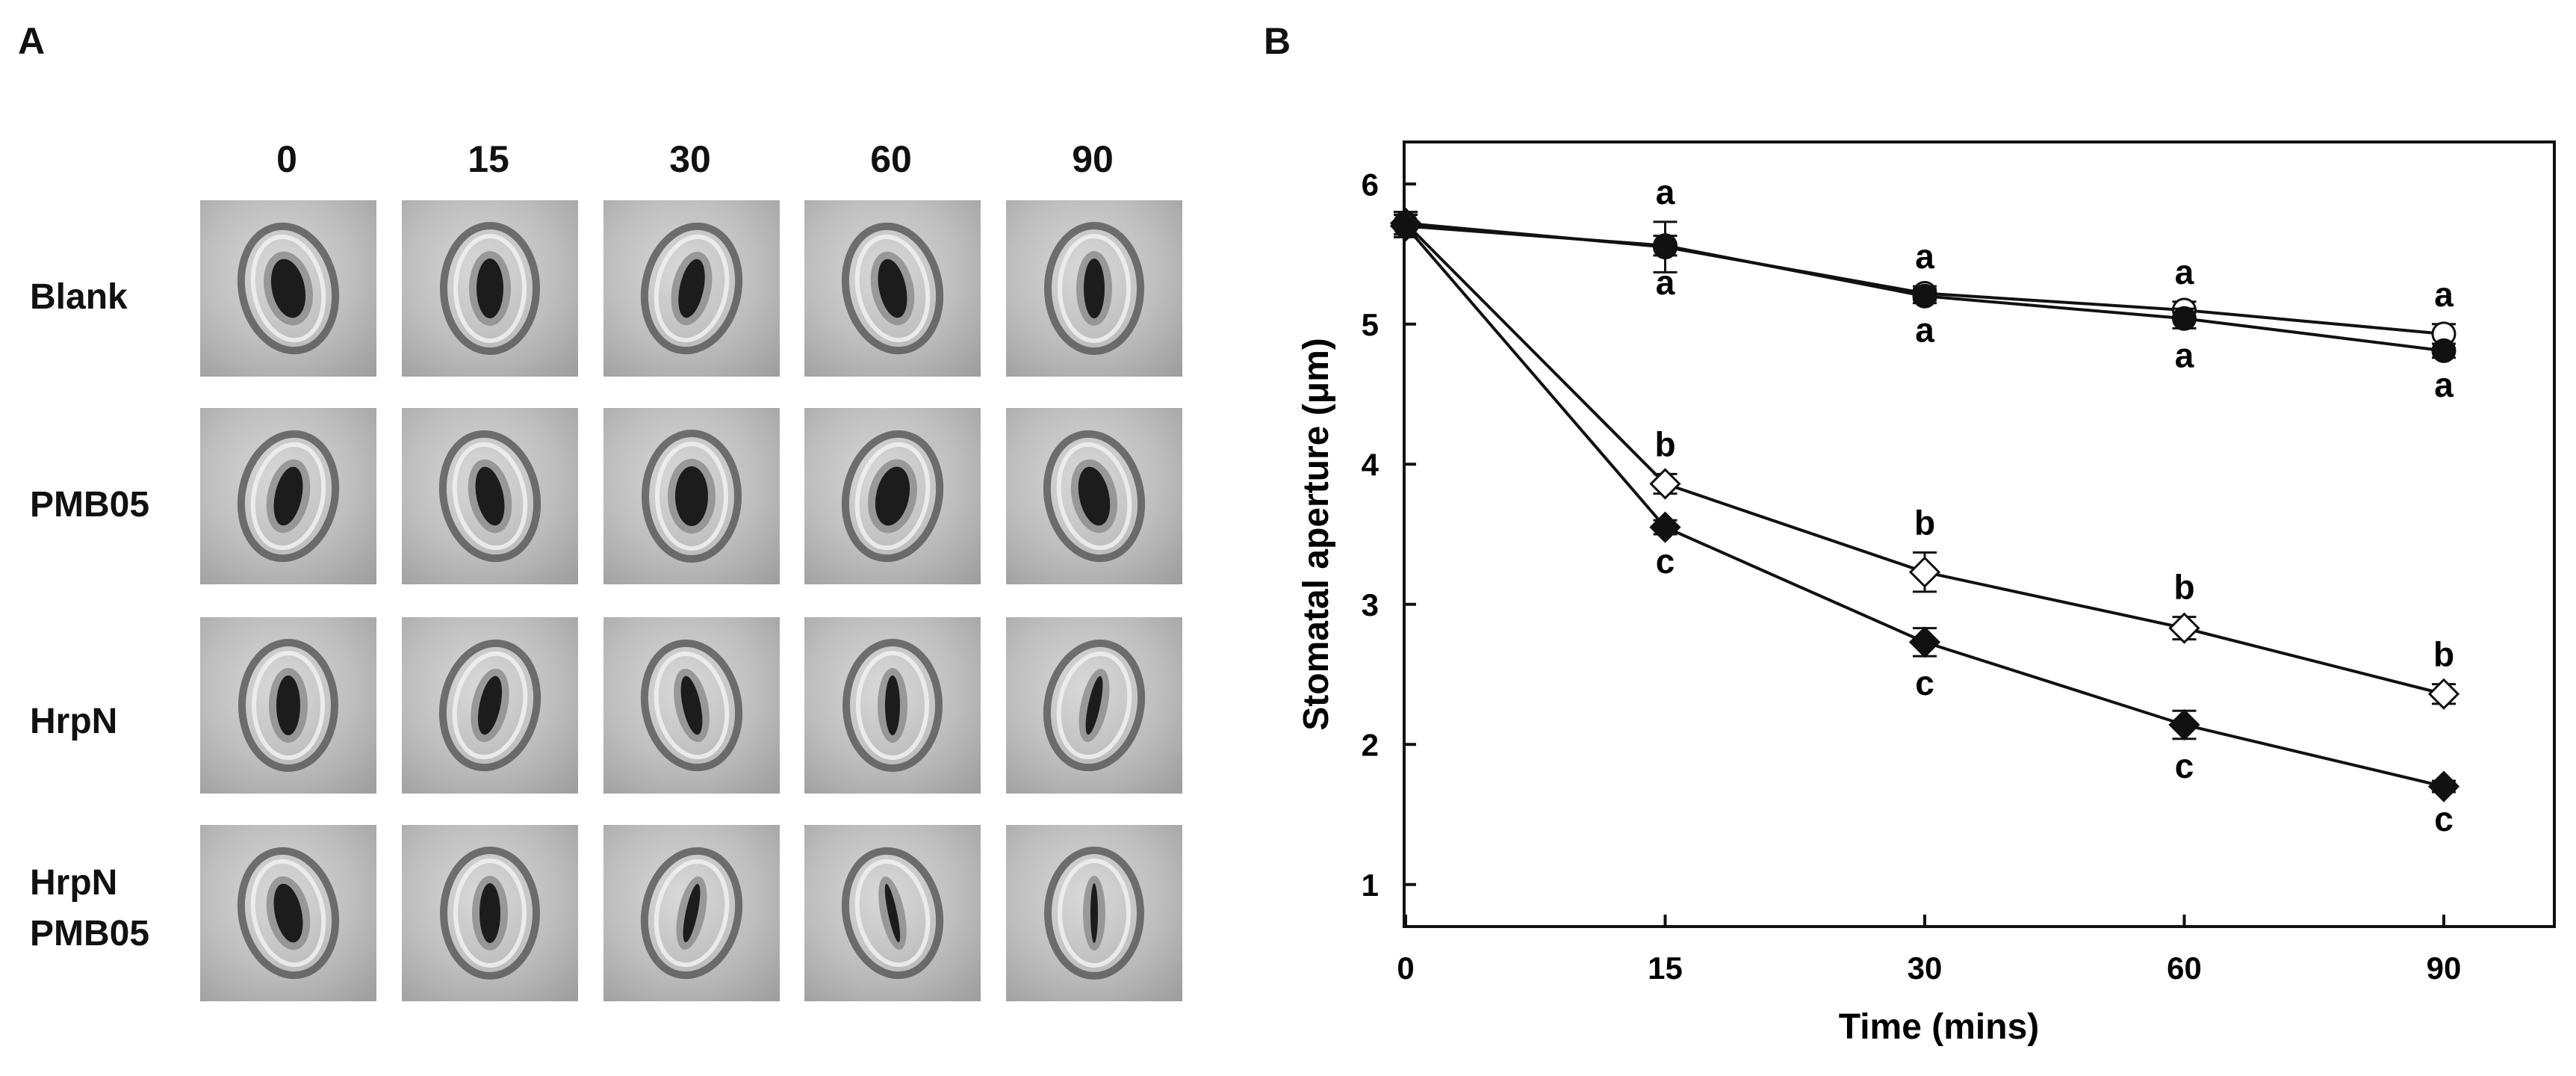  Describe the element at coordinates (1316, 534) in the screenshot. I see `y-axis-title: Stomatal aperture (μm)` at that location.